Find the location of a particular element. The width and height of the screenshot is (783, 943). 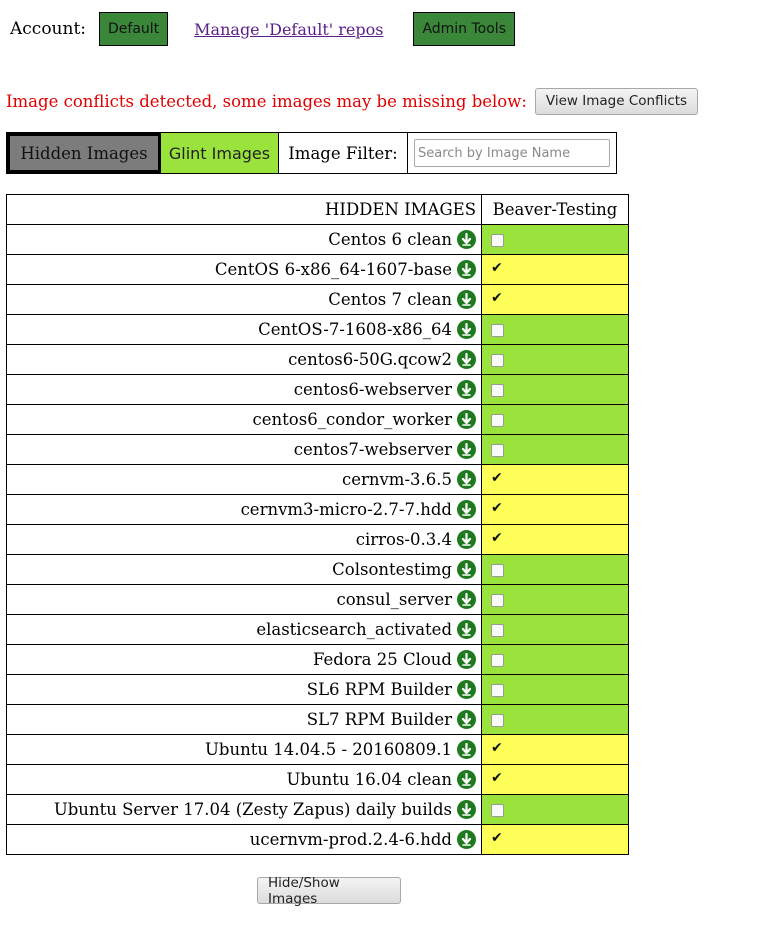

account-default-button: Default is located at coordinates (134, 29).